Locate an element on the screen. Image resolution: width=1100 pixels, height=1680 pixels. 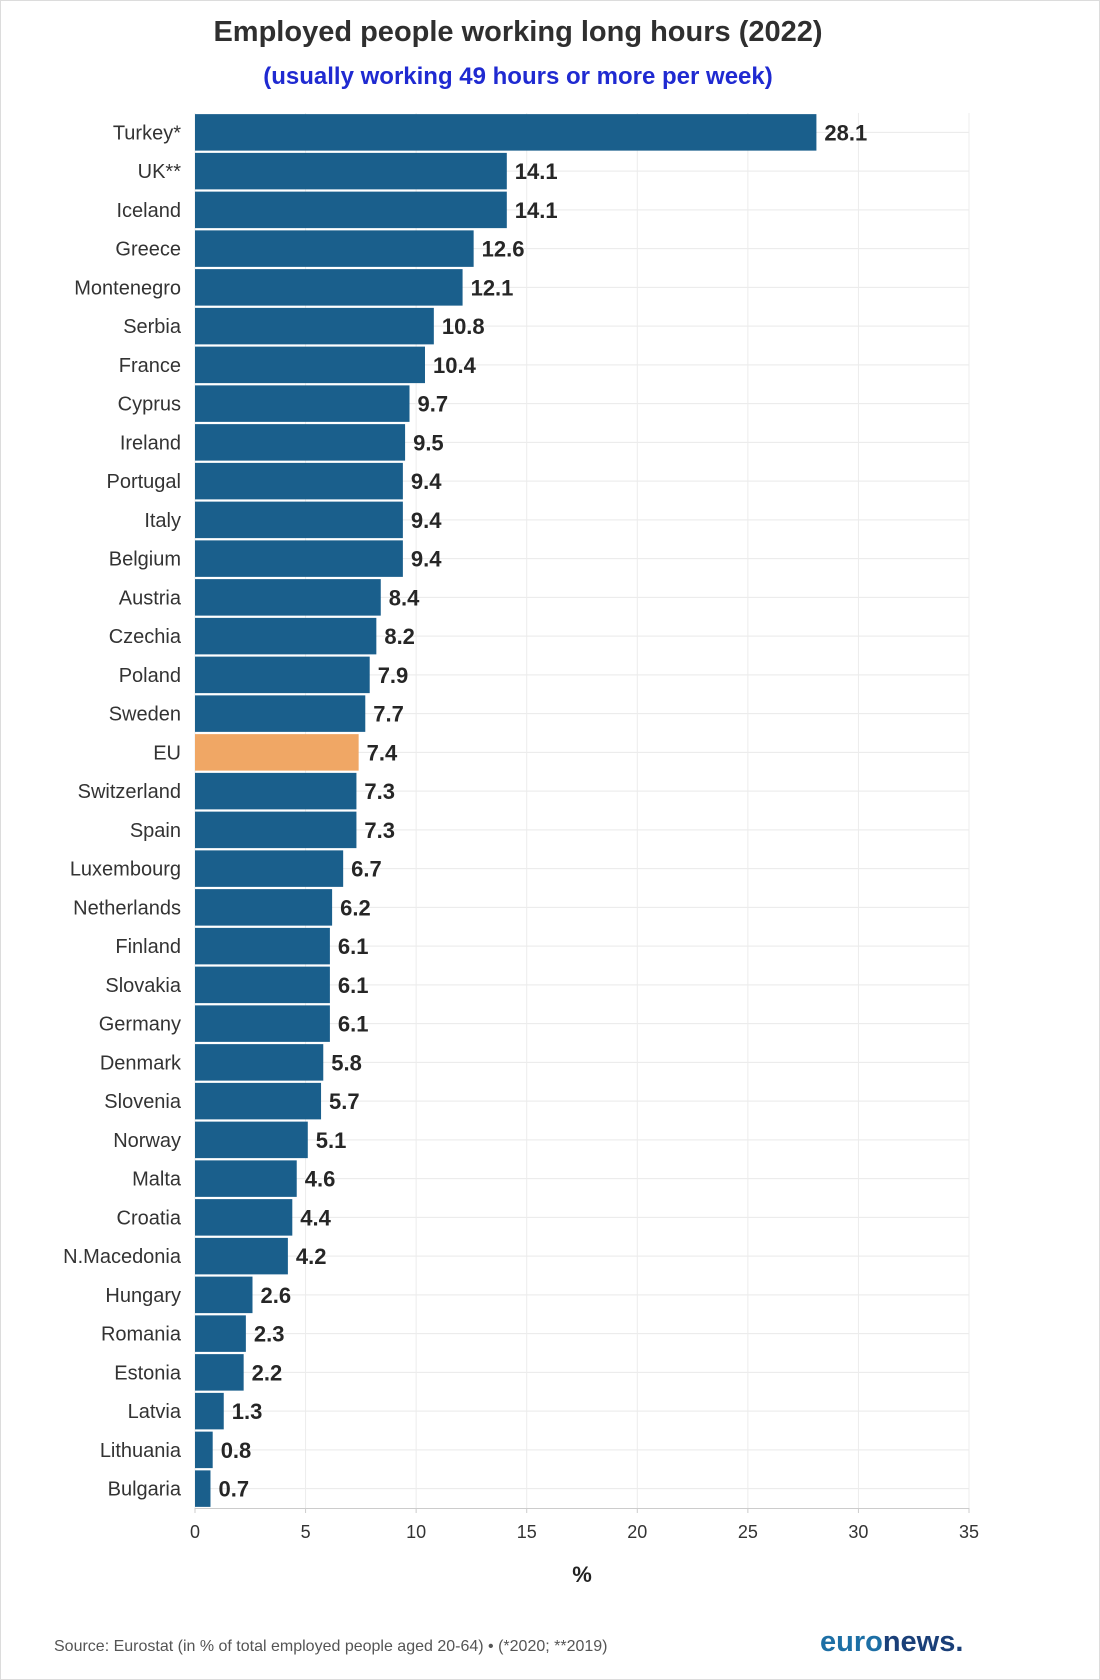
x-tick-label: 10 is located at coordinates (416, 1532).